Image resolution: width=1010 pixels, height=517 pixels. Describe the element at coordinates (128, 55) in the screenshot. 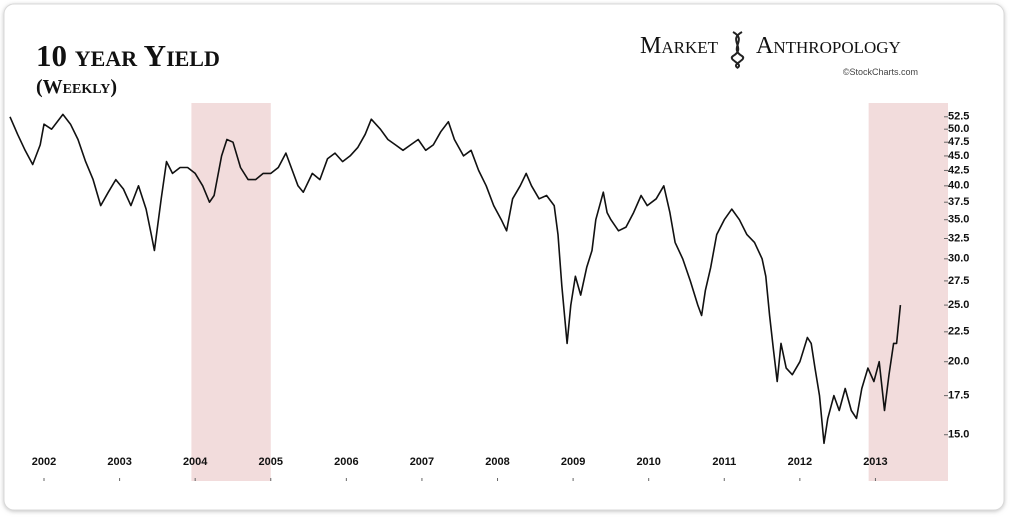

I see `chart-title: 10 year Yield` at that location.